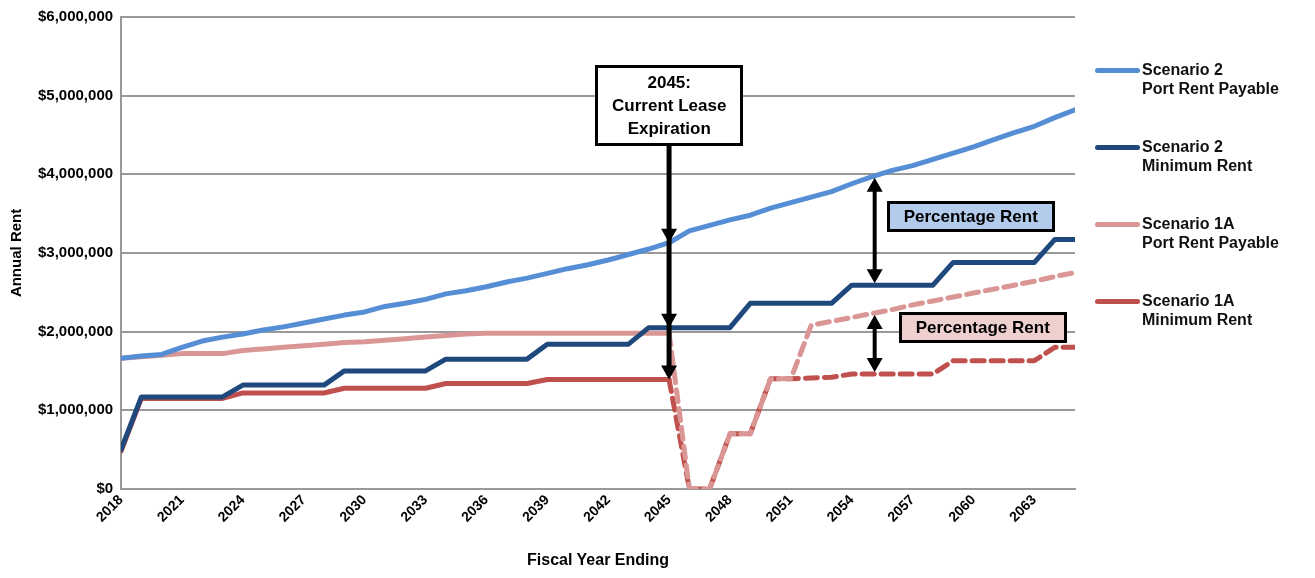  Describe the element at coordinates (76, 173) in the screenshot. I see `y-tick-label: $4,000,000` at that location.